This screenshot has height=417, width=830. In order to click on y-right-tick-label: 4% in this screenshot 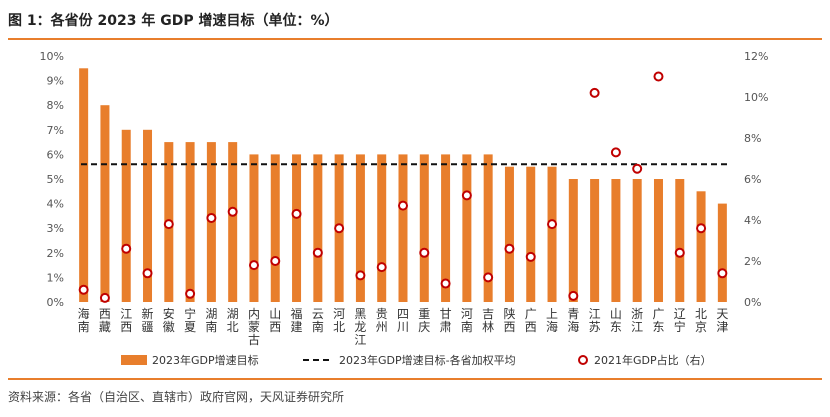, I will do `click(752, 220)`.